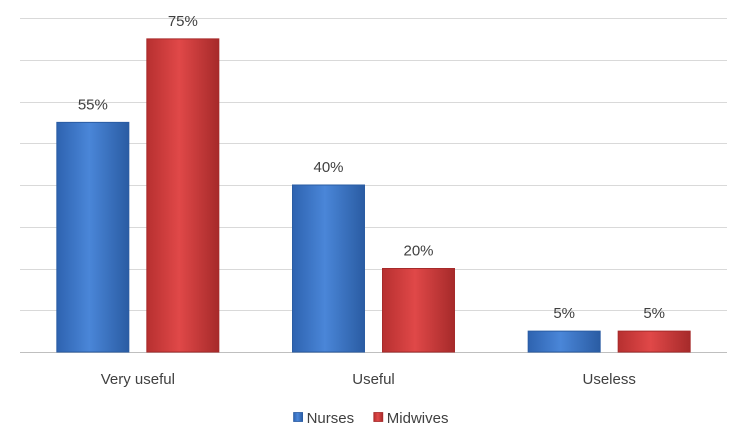 The height and width of the screenshot is (446, 747). I want to click on category-label: Useless, so click(608, 379).